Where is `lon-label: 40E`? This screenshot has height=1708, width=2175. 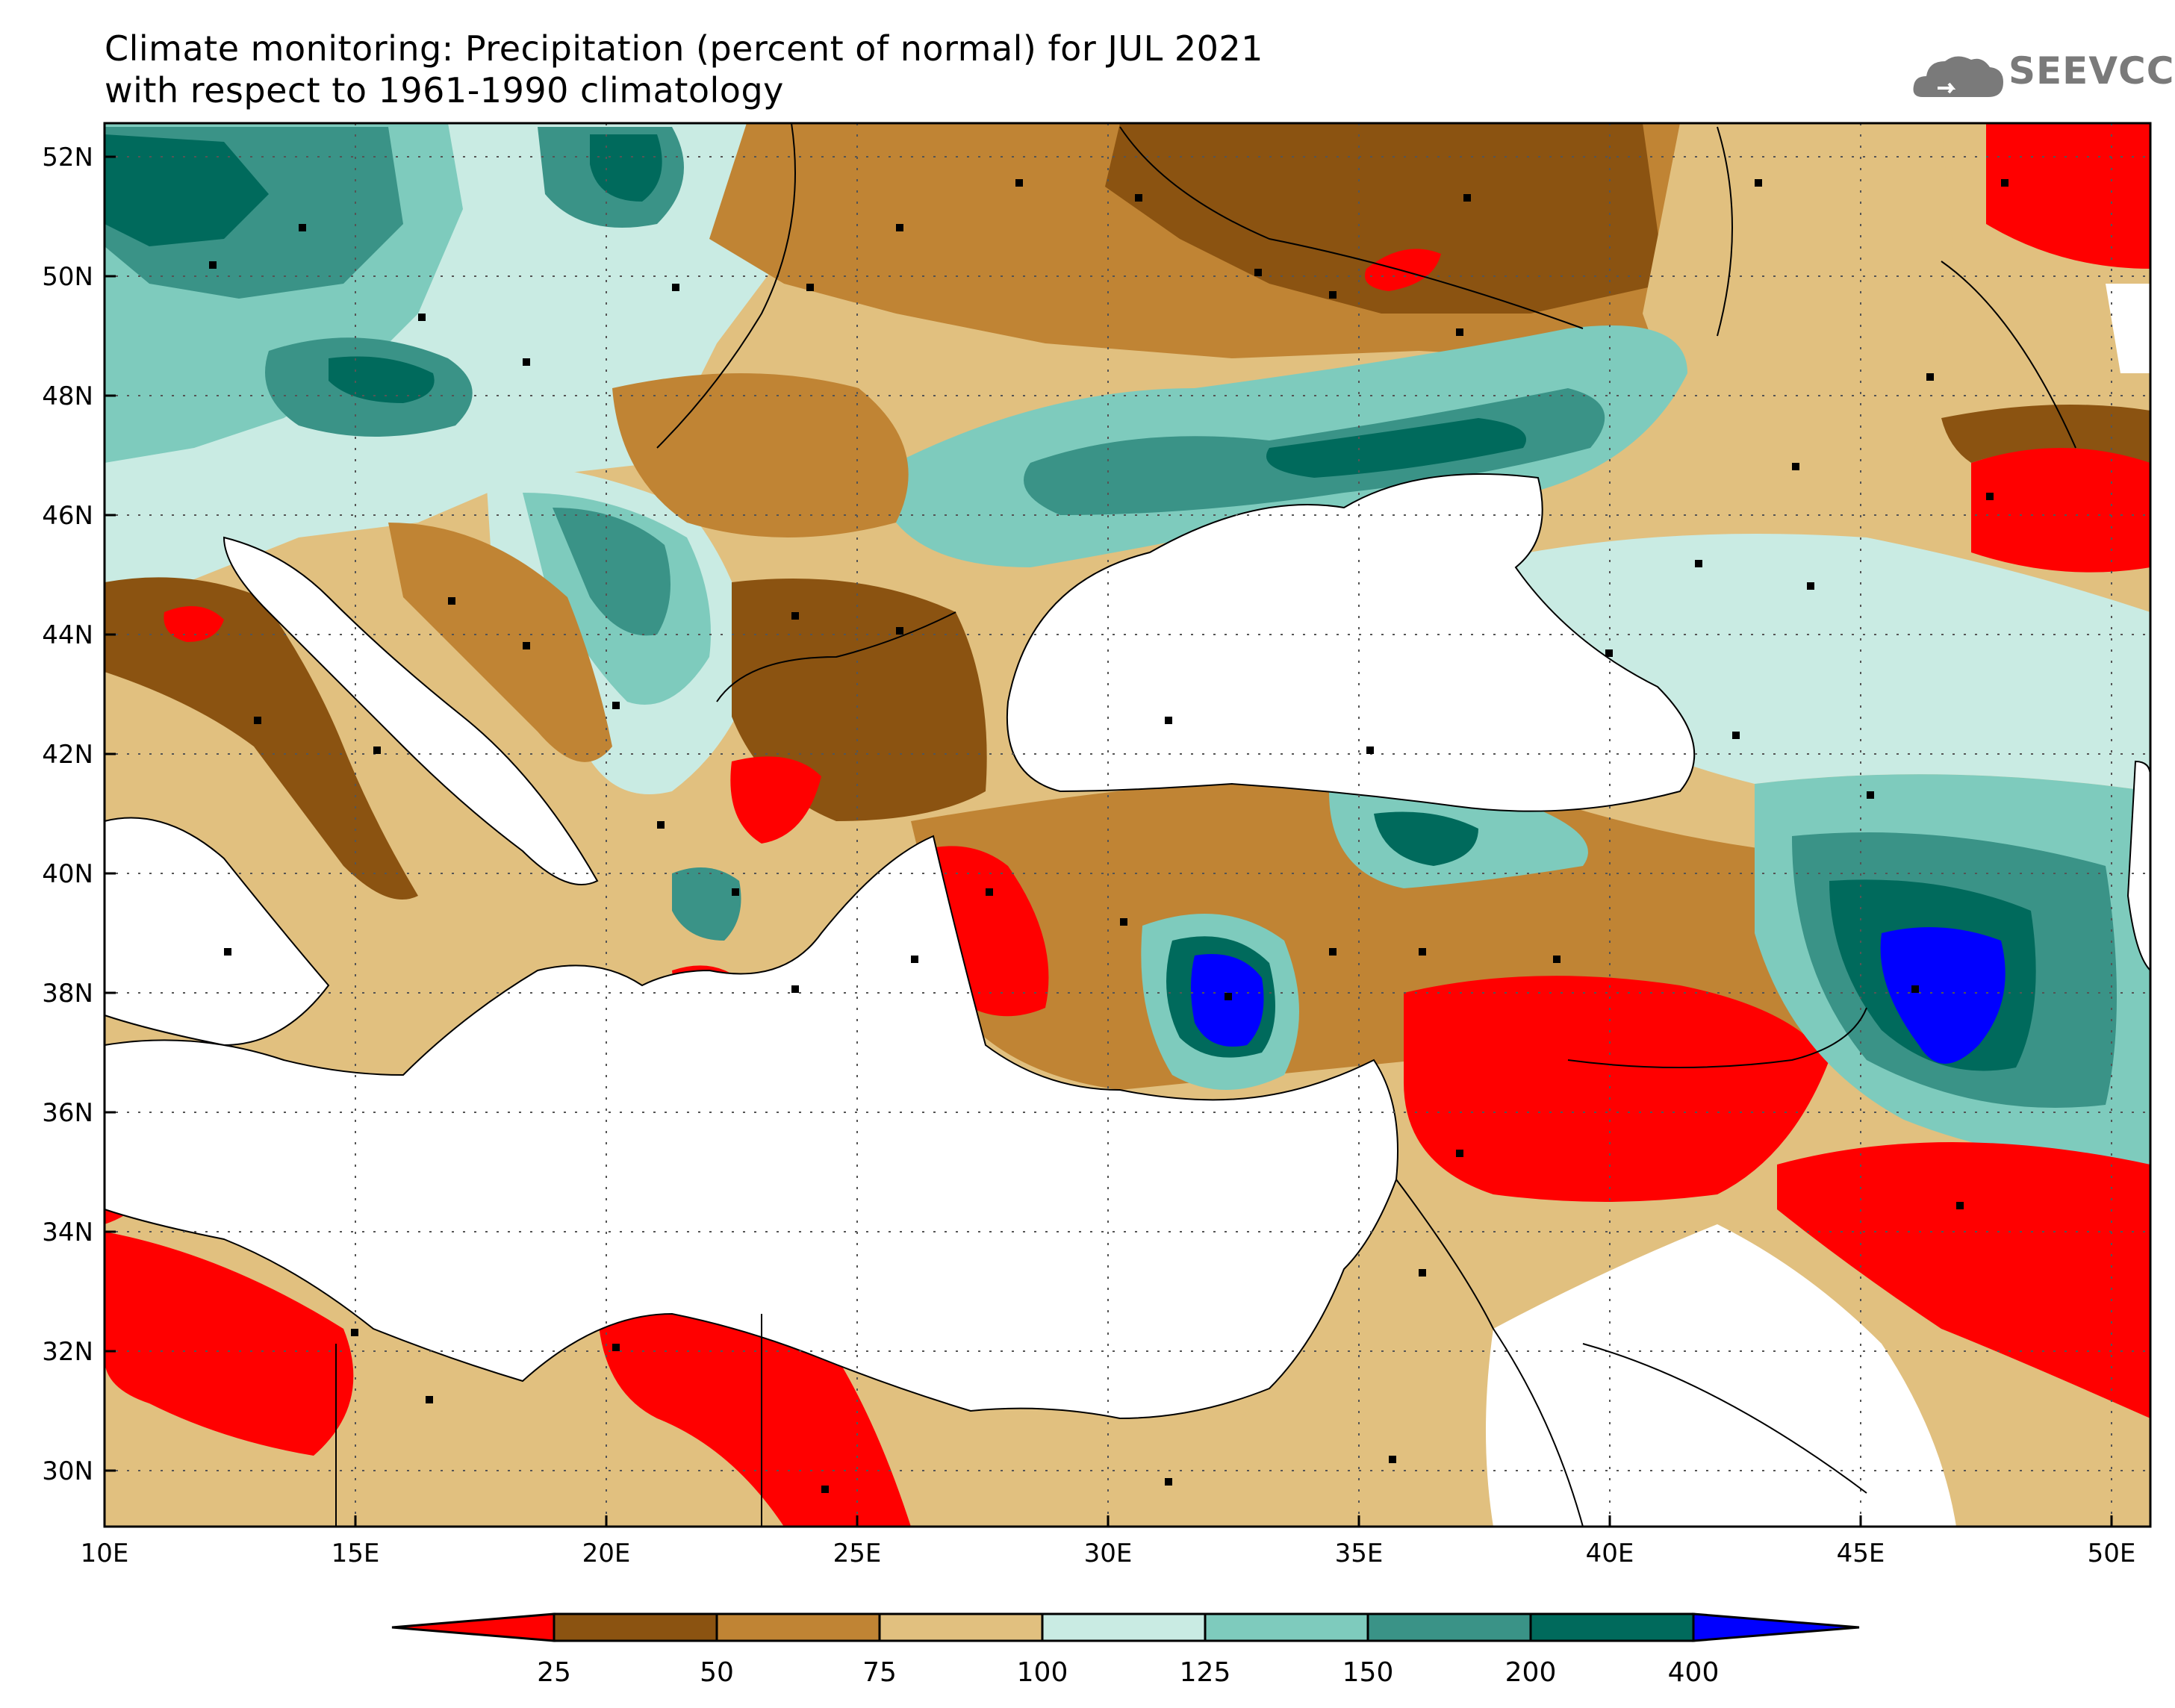 lon-label: 40E is located at coordinates (1610, 1553).